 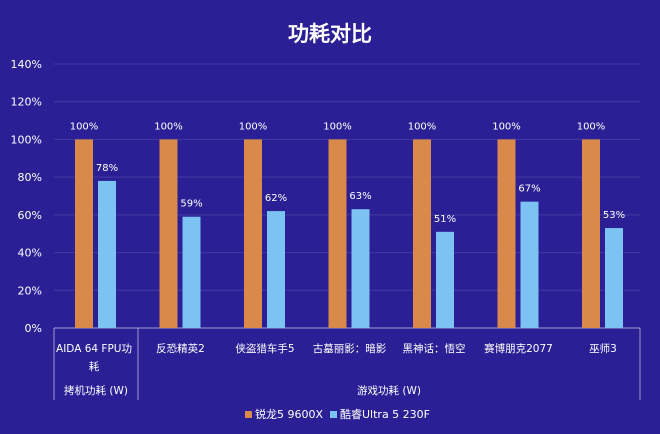 I want to click on data-label: 51%, so click(x=445, y=219).